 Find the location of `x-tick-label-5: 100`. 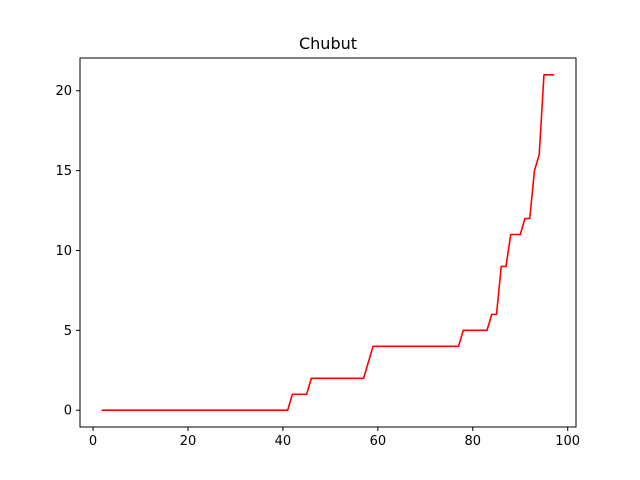

x-tick-label-5: 100 is located at coordinates (567, 441).